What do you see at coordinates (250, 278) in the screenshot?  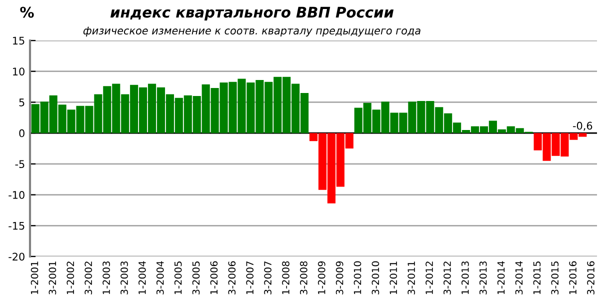 I see `x-tick-label: 1-2007` at bounding box center [250, 278].